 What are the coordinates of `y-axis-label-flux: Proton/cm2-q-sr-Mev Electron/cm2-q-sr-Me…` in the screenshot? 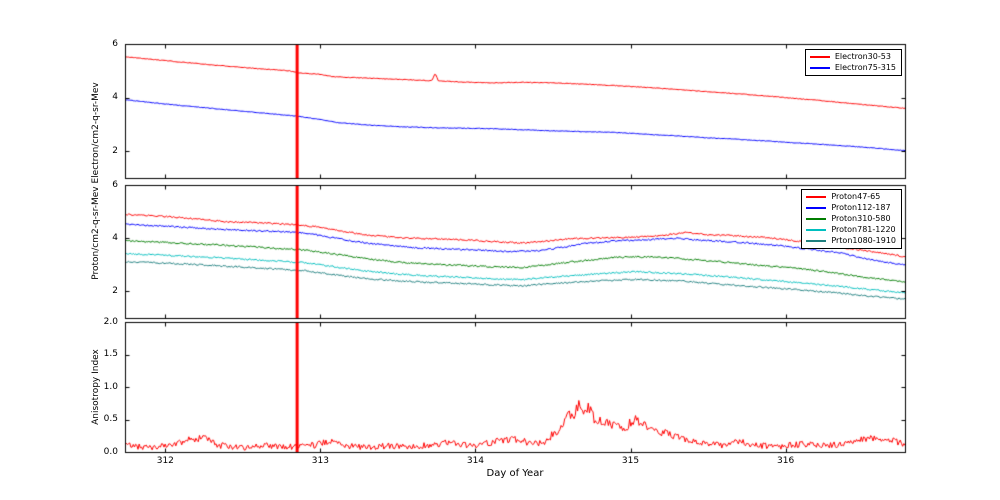 It's located at (96, 181).